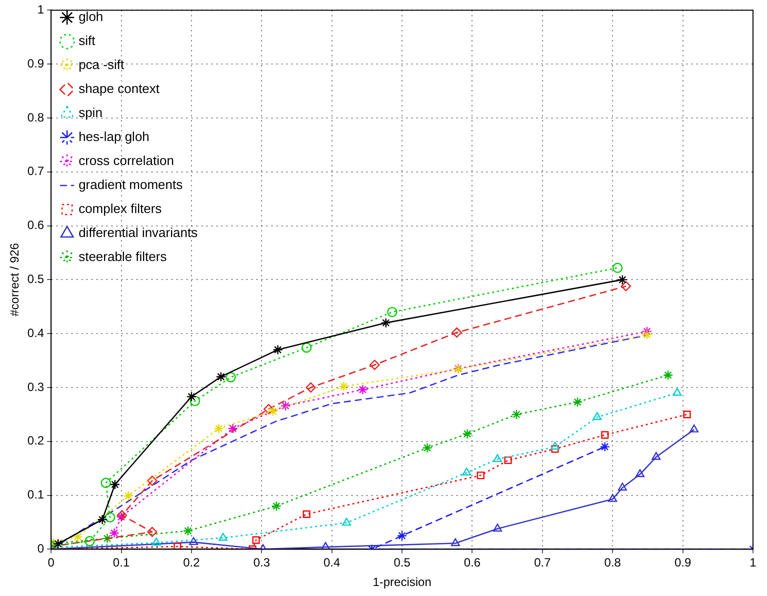 The width and height of the screenshot is (767, 596). What do you see at coordinates (35, 225) in the screenshot?
I see `y-tick-label: 0.6` at bounding box center [35, 225].